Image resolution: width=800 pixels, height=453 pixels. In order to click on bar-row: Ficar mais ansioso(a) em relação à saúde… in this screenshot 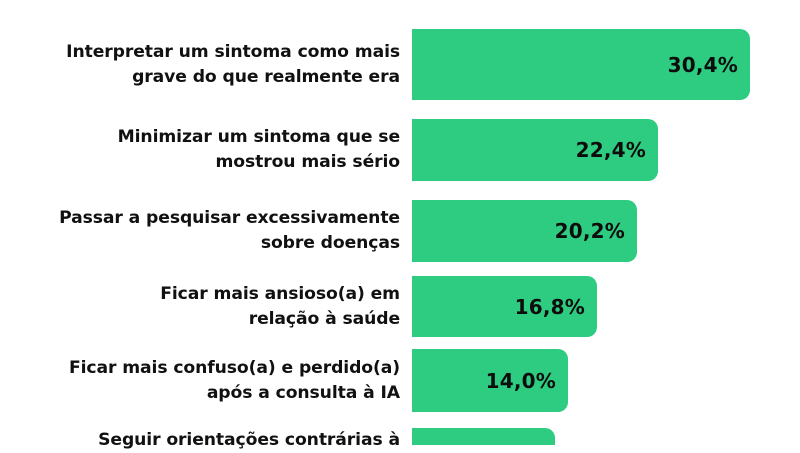, I will do `click(400, 306)`.